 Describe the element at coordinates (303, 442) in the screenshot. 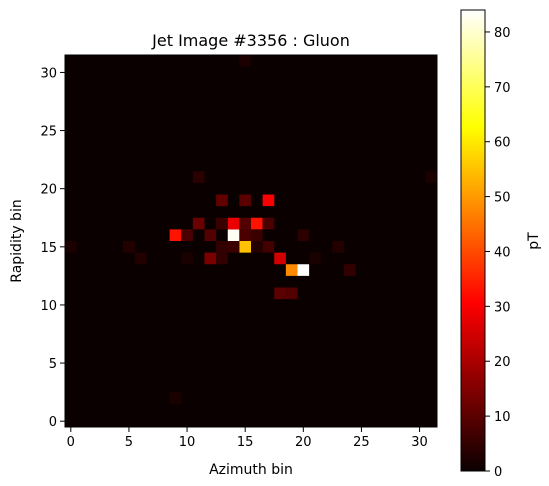

I see `x-tick-label: 20` at that location.